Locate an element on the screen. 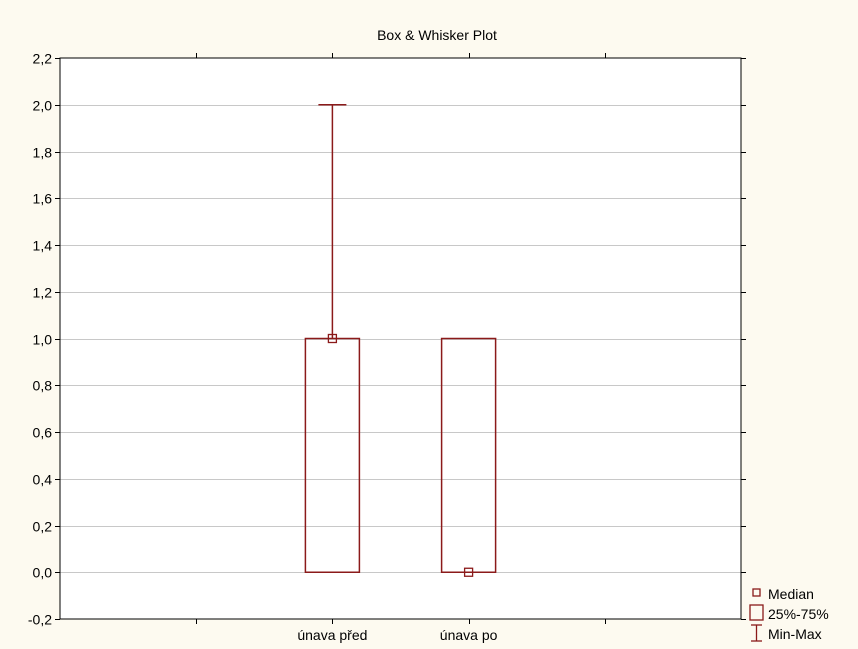  y-tick-label: 0,0 is located at coordinates (43, 573).